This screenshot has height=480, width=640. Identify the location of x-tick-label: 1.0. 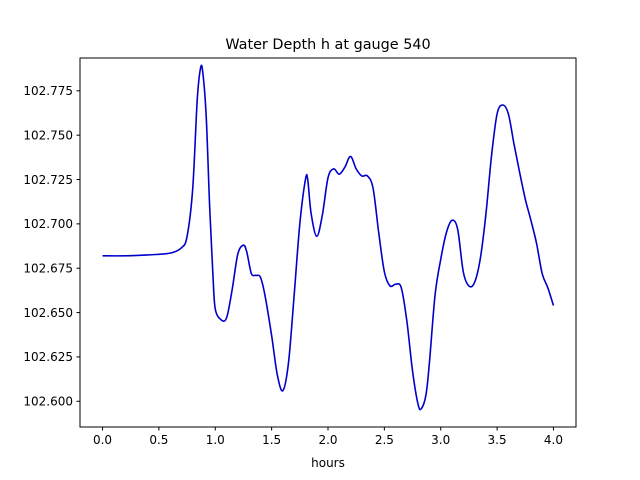
(215, 440).